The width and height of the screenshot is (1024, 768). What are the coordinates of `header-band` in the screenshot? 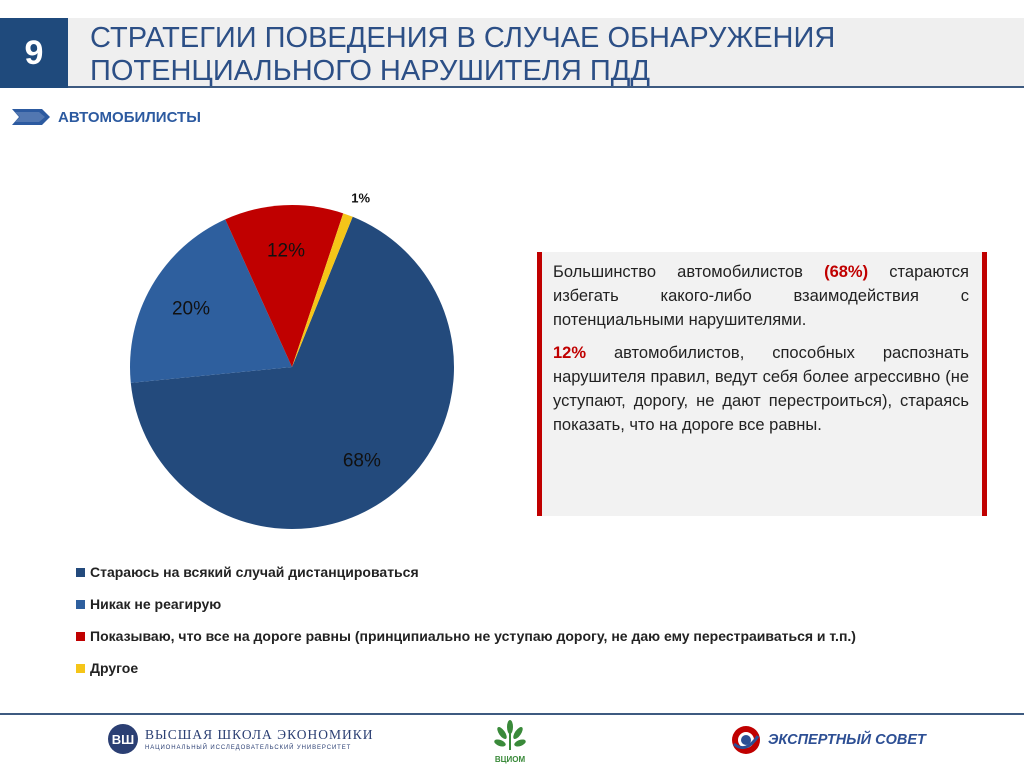 It's located at (512, 53).